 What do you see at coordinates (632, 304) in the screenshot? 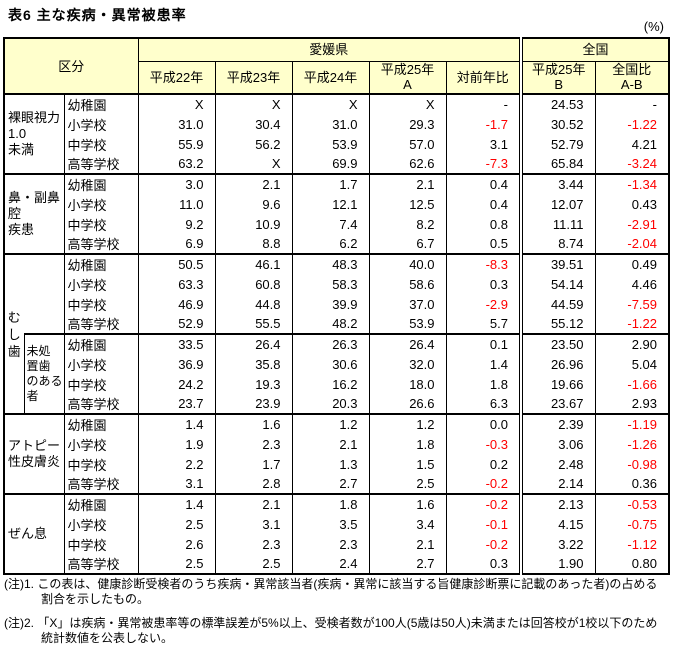
I see `value-cell: -7.59` at bounding box center [632, 304].